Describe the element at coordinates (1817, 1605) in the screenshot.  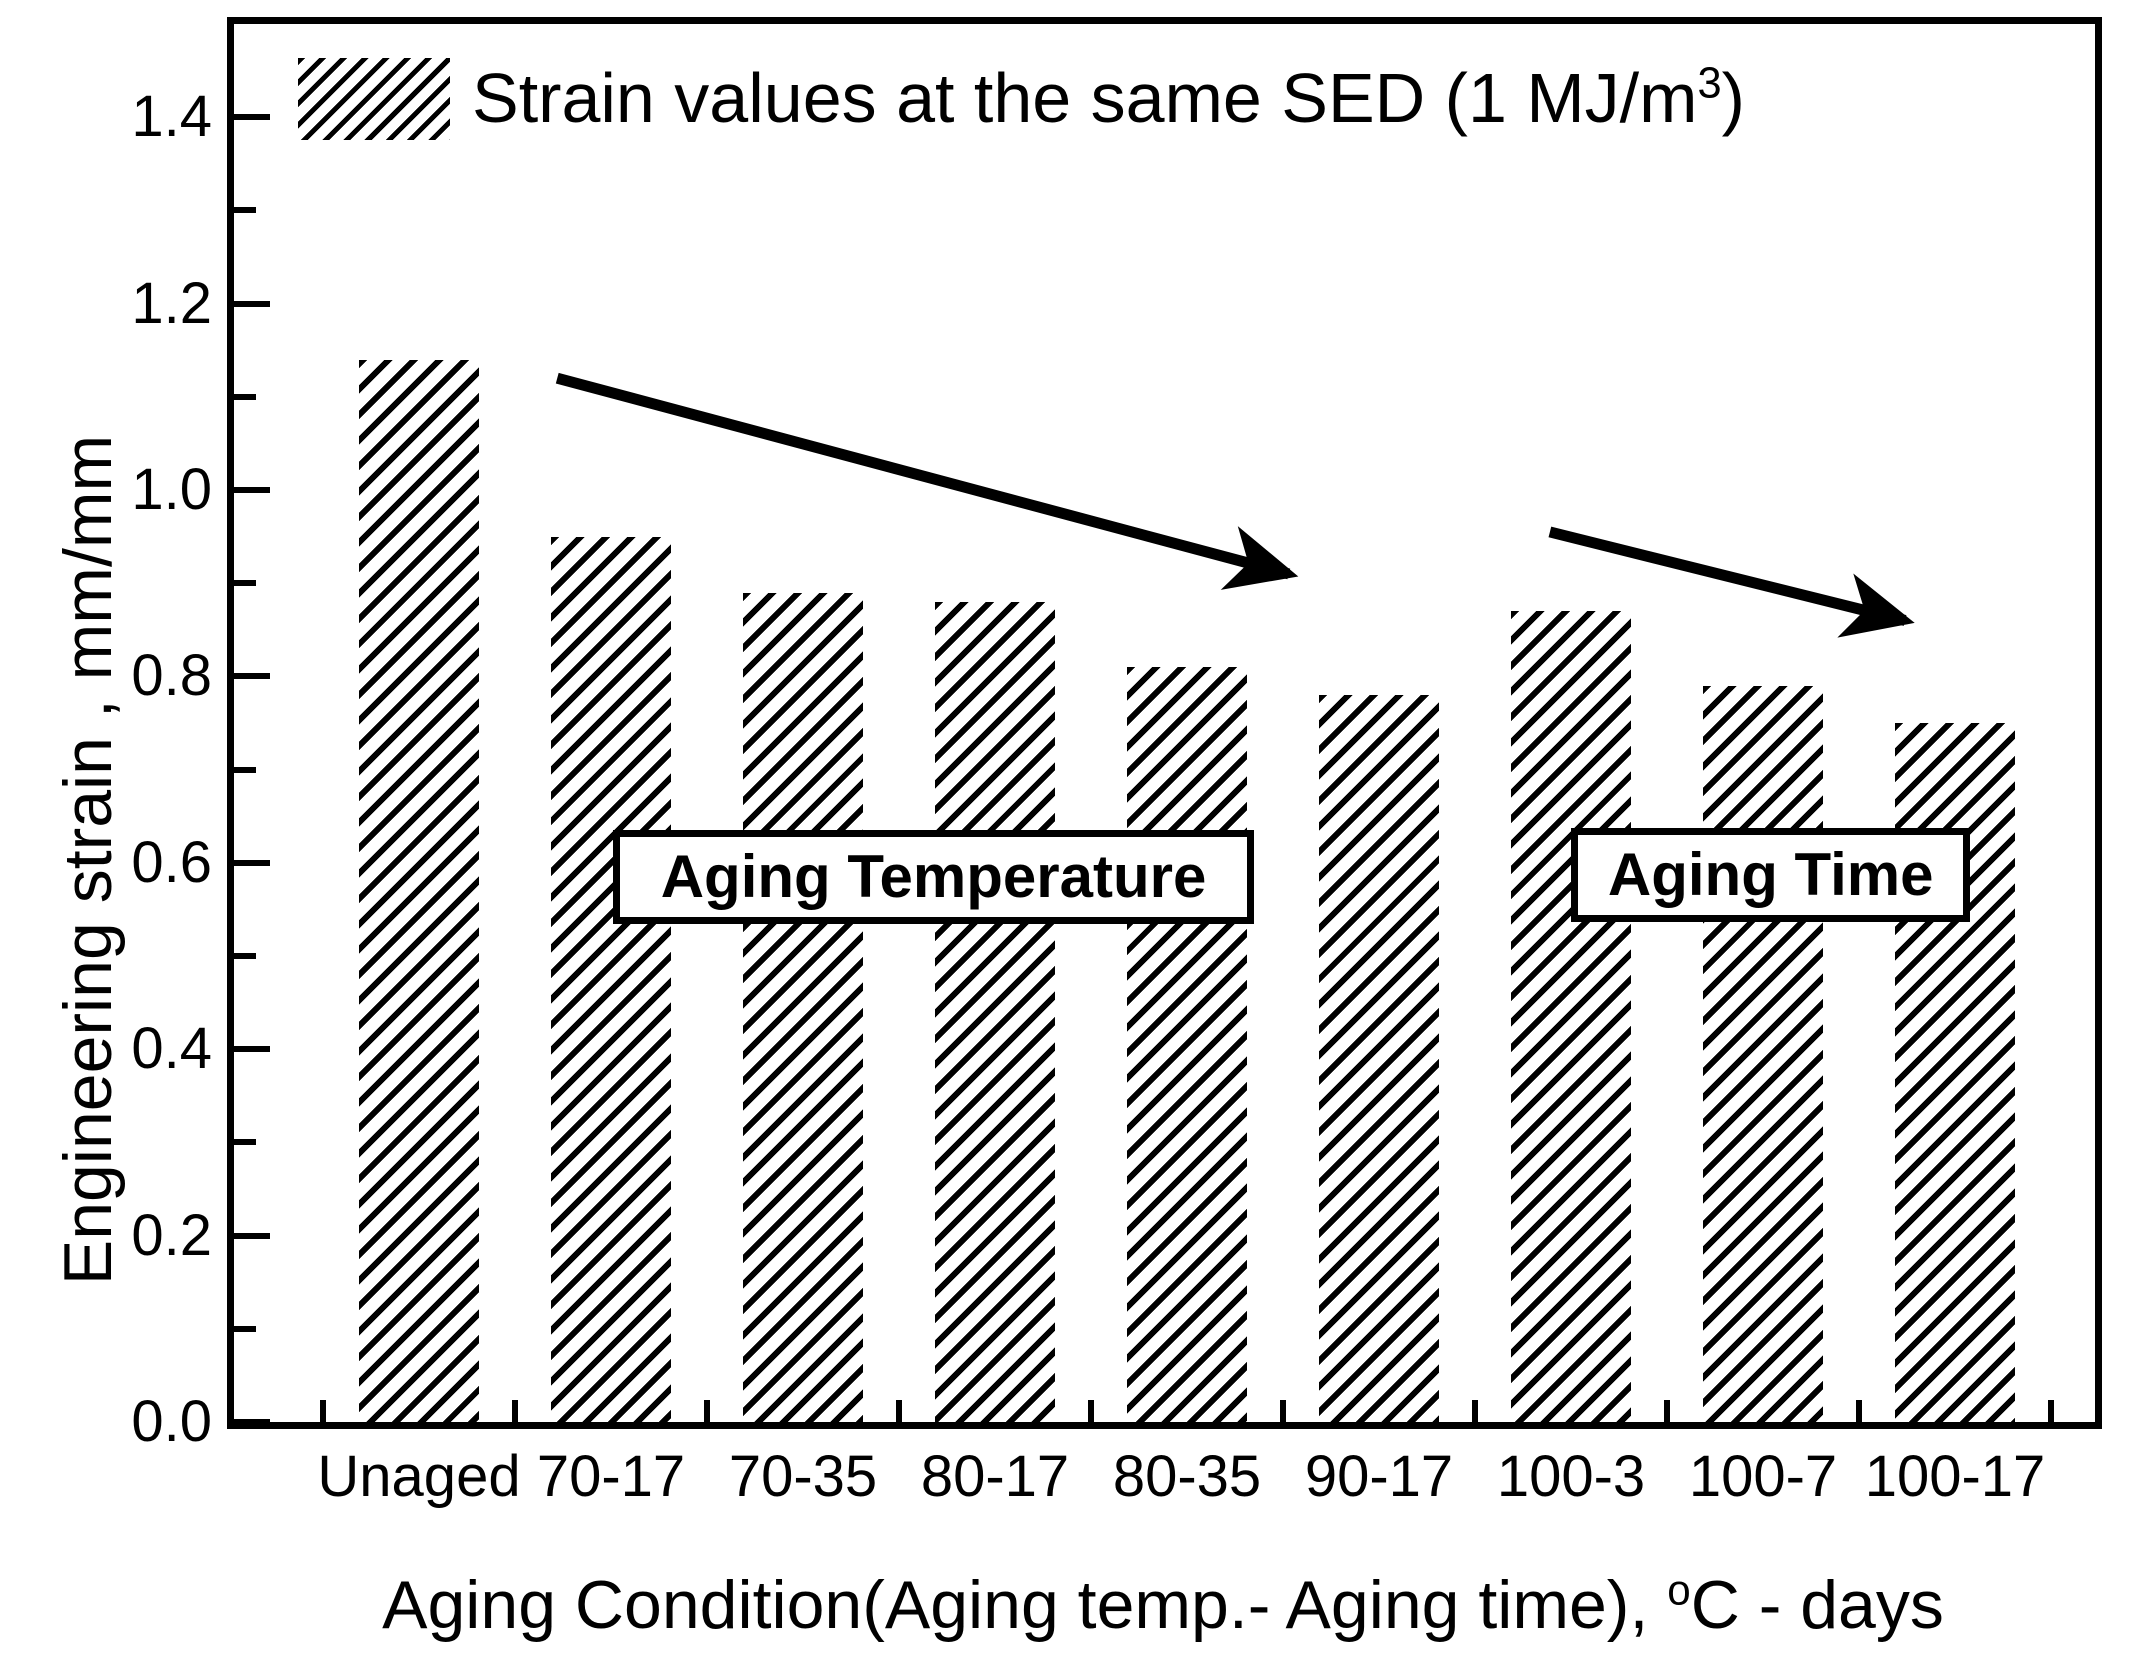
I see `x-axis-title-suffix: C - days` at that location.